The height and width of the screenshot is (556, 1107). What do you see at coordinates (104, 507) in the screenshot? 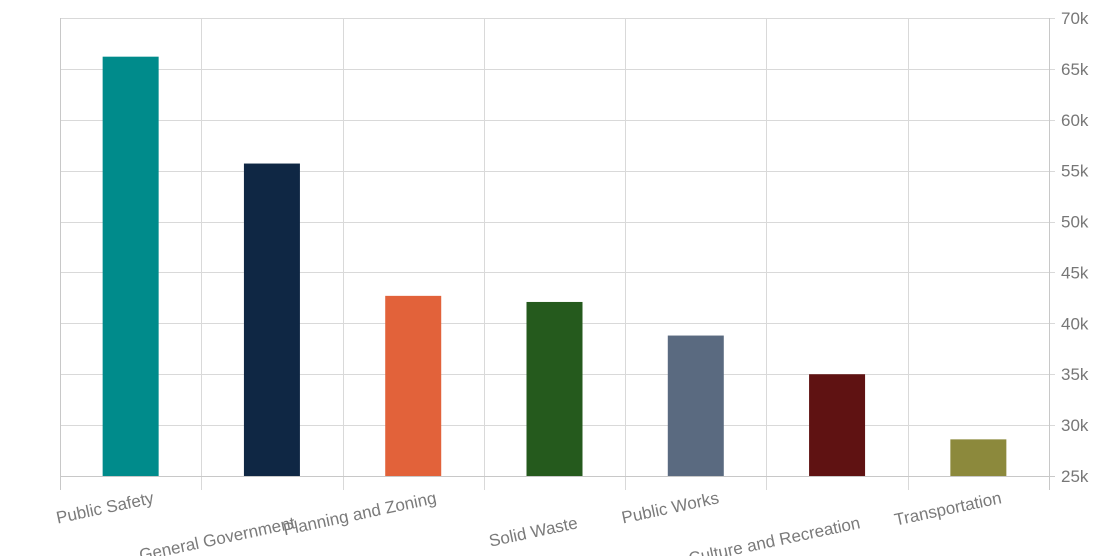
I see `x-tick-label: Public Safety` at bounding box center [104, 507].